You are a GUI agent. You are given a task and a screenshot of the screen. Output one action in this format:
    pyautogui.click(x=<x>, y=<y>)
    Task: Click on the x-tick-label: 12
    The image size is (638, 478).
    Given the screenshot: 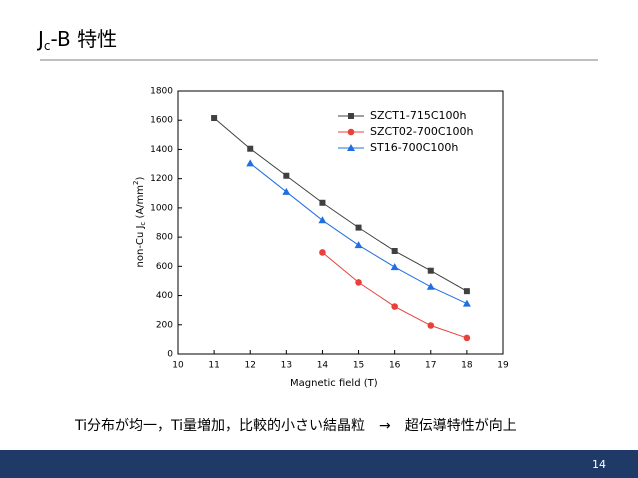 What is the action you would take?
    pyautogui.click(x=249, y=366)
    